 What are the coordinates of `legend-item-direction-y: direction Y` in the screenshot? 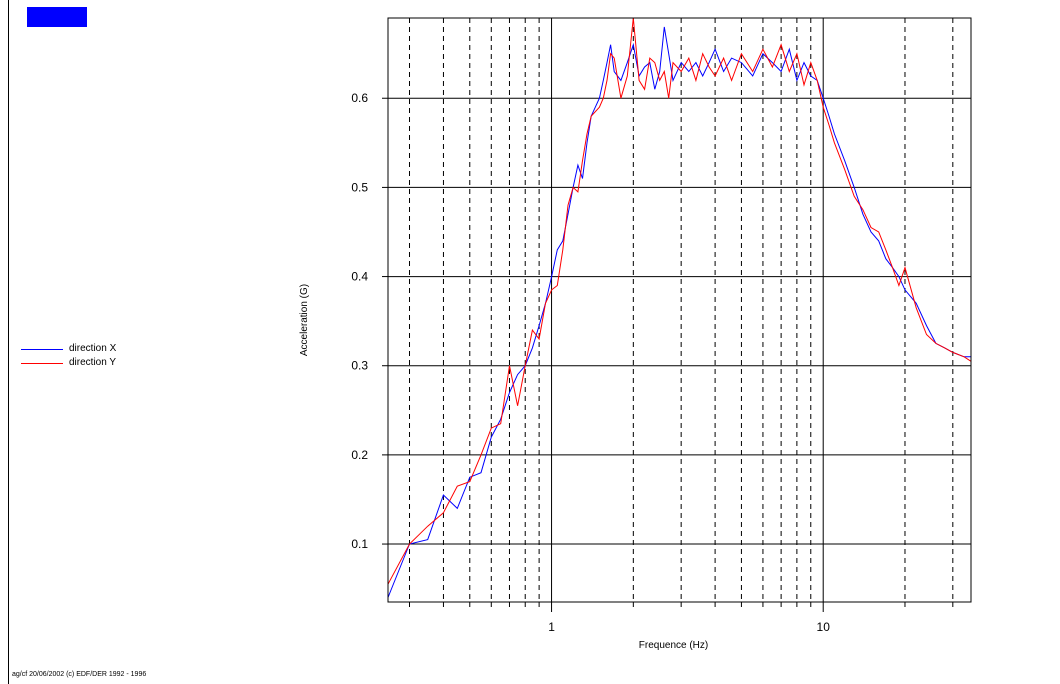 It's located at (68, 363).